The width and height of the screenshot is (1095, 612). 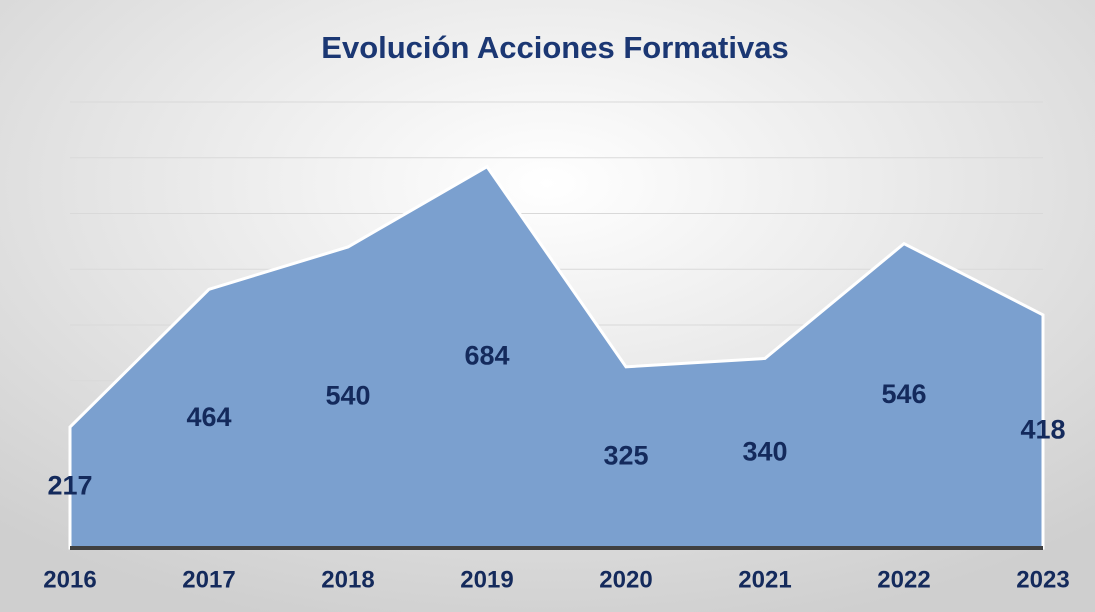 What do you see at coordinates (1042, 430) in the screenshot?
I see `data-label: 418` at bounding box center [1042, 430].